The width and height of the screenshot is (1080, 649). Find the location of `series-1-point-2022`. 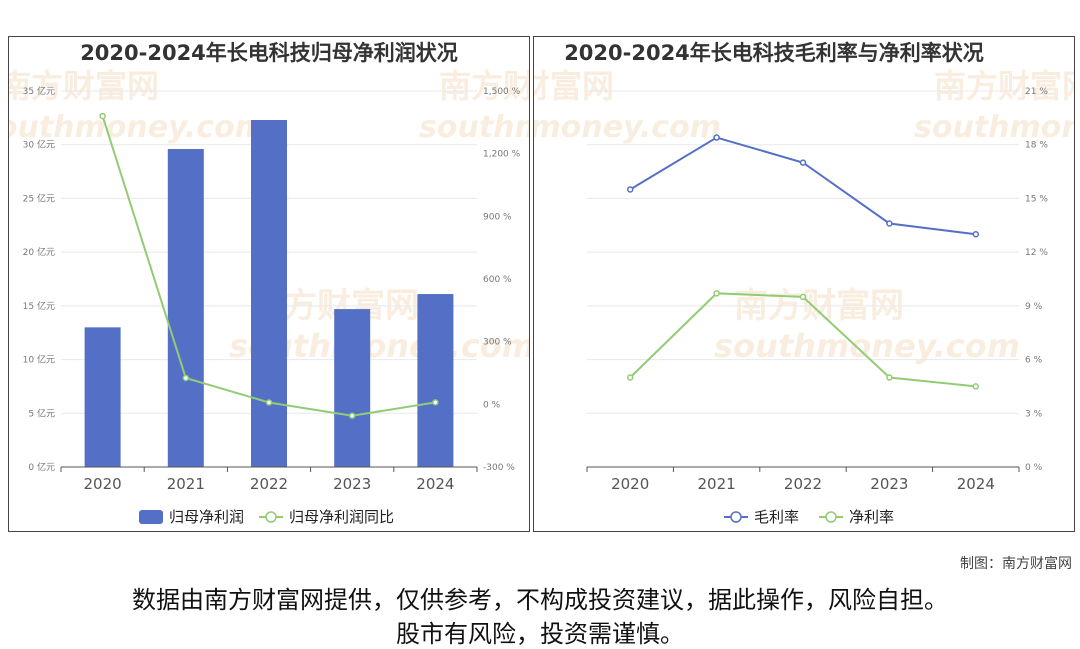

series-1-point-2022 is located at coordinates (803, 297).